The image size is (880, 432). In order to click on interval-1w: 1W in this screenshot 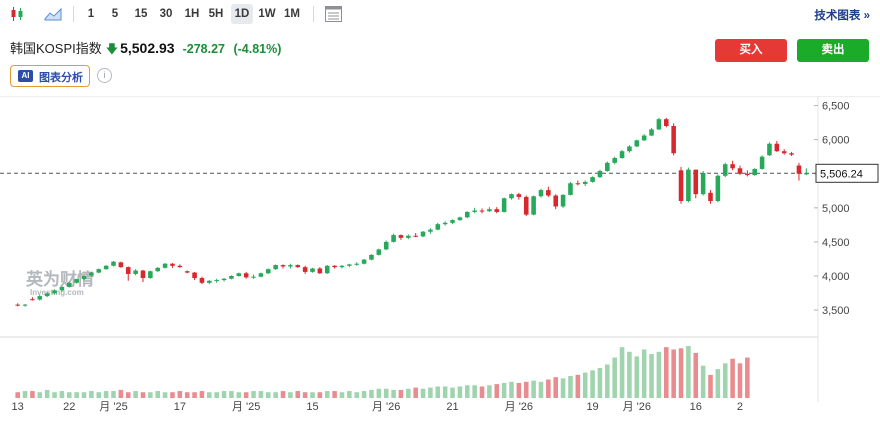, I will do `click(267, 14)`.